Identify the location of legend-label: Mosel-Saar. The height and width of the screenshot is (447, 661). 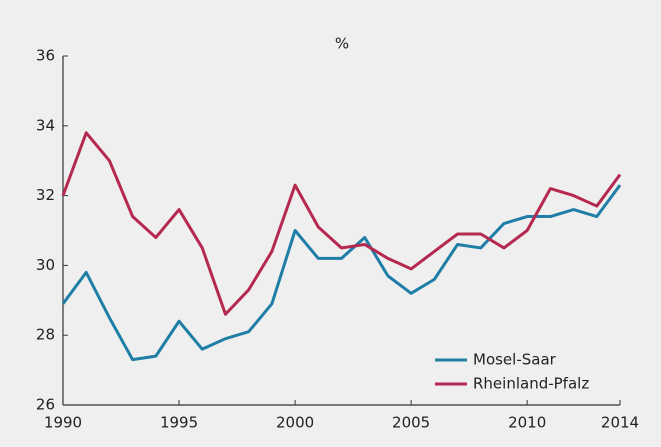
(515, 360).